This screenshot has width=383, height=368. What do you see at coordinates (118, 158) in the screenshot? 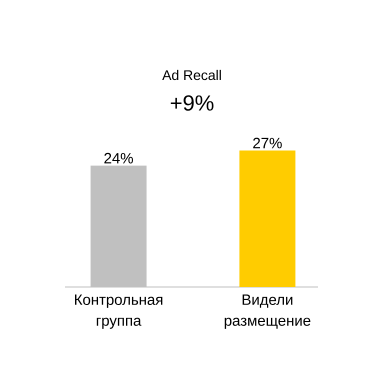
I see `data-label: 24%` at bounding box center [118, 158].